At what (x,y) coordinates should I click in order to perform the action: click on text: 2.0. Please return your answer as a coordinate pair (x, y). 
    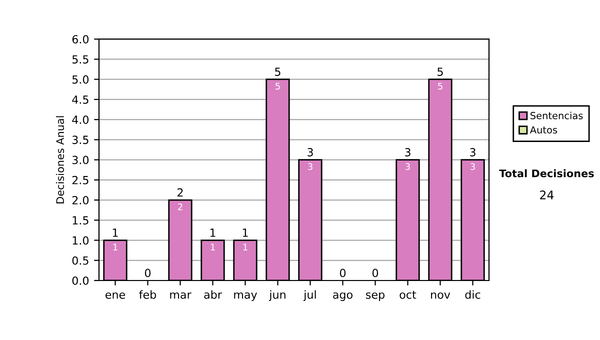
    Looking at the image, I should click on (80, 200).